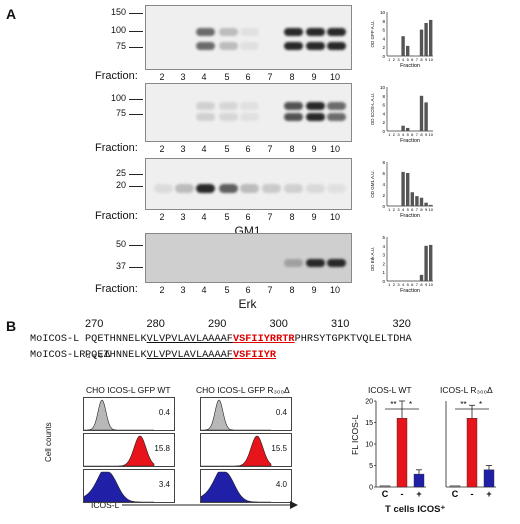 This screenshot has width=520, height=524. What do you see at coordinates (401, 324) in the screenshot?
I see `ruler-label: 320` at bounding box center [401, 324].